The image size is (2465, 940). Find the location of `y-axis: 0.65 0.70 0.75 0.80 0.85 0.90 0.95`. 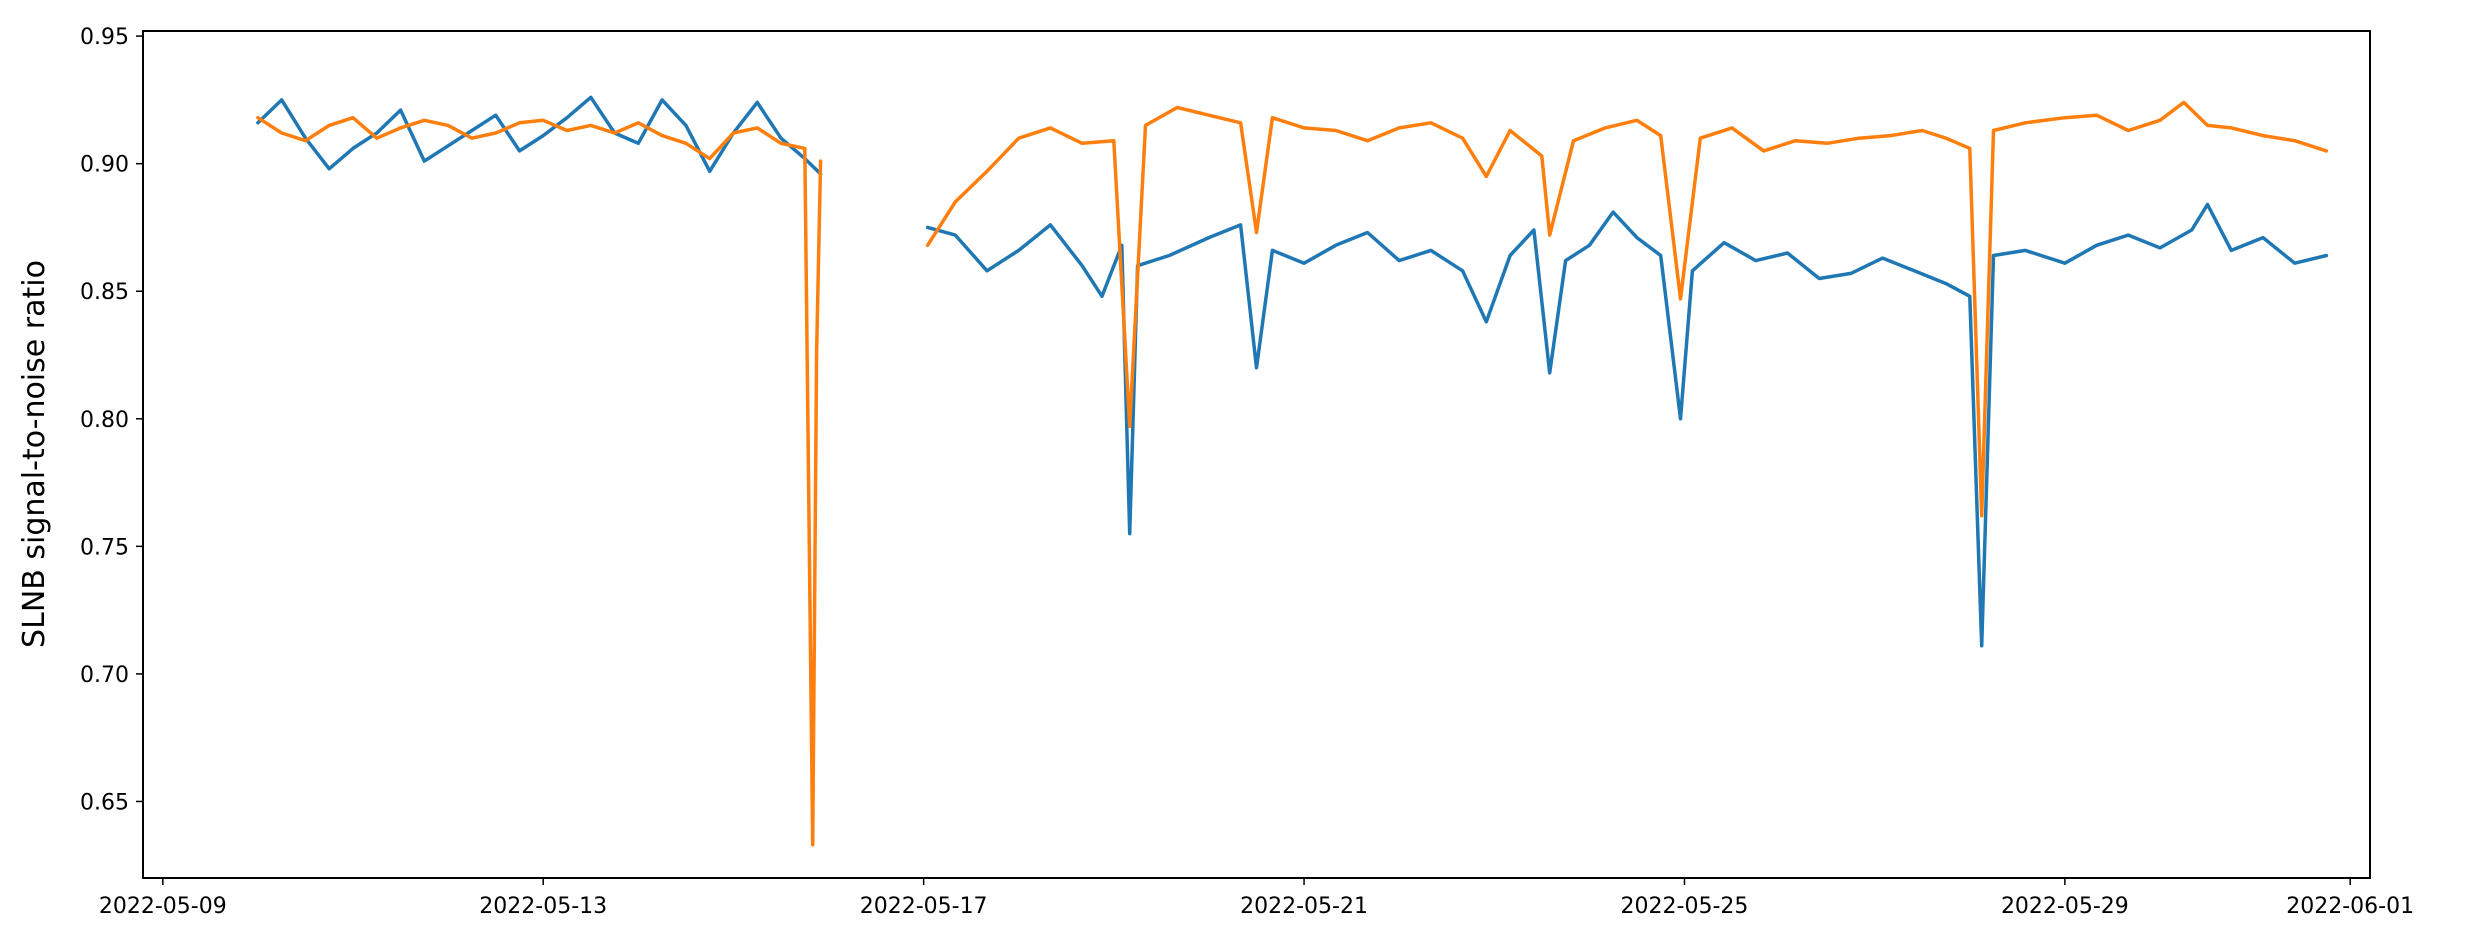

y-axis: 0.65 0.70 0.75 0.80 0.85 0.90 0.95 is located at coordinates (111, 420).